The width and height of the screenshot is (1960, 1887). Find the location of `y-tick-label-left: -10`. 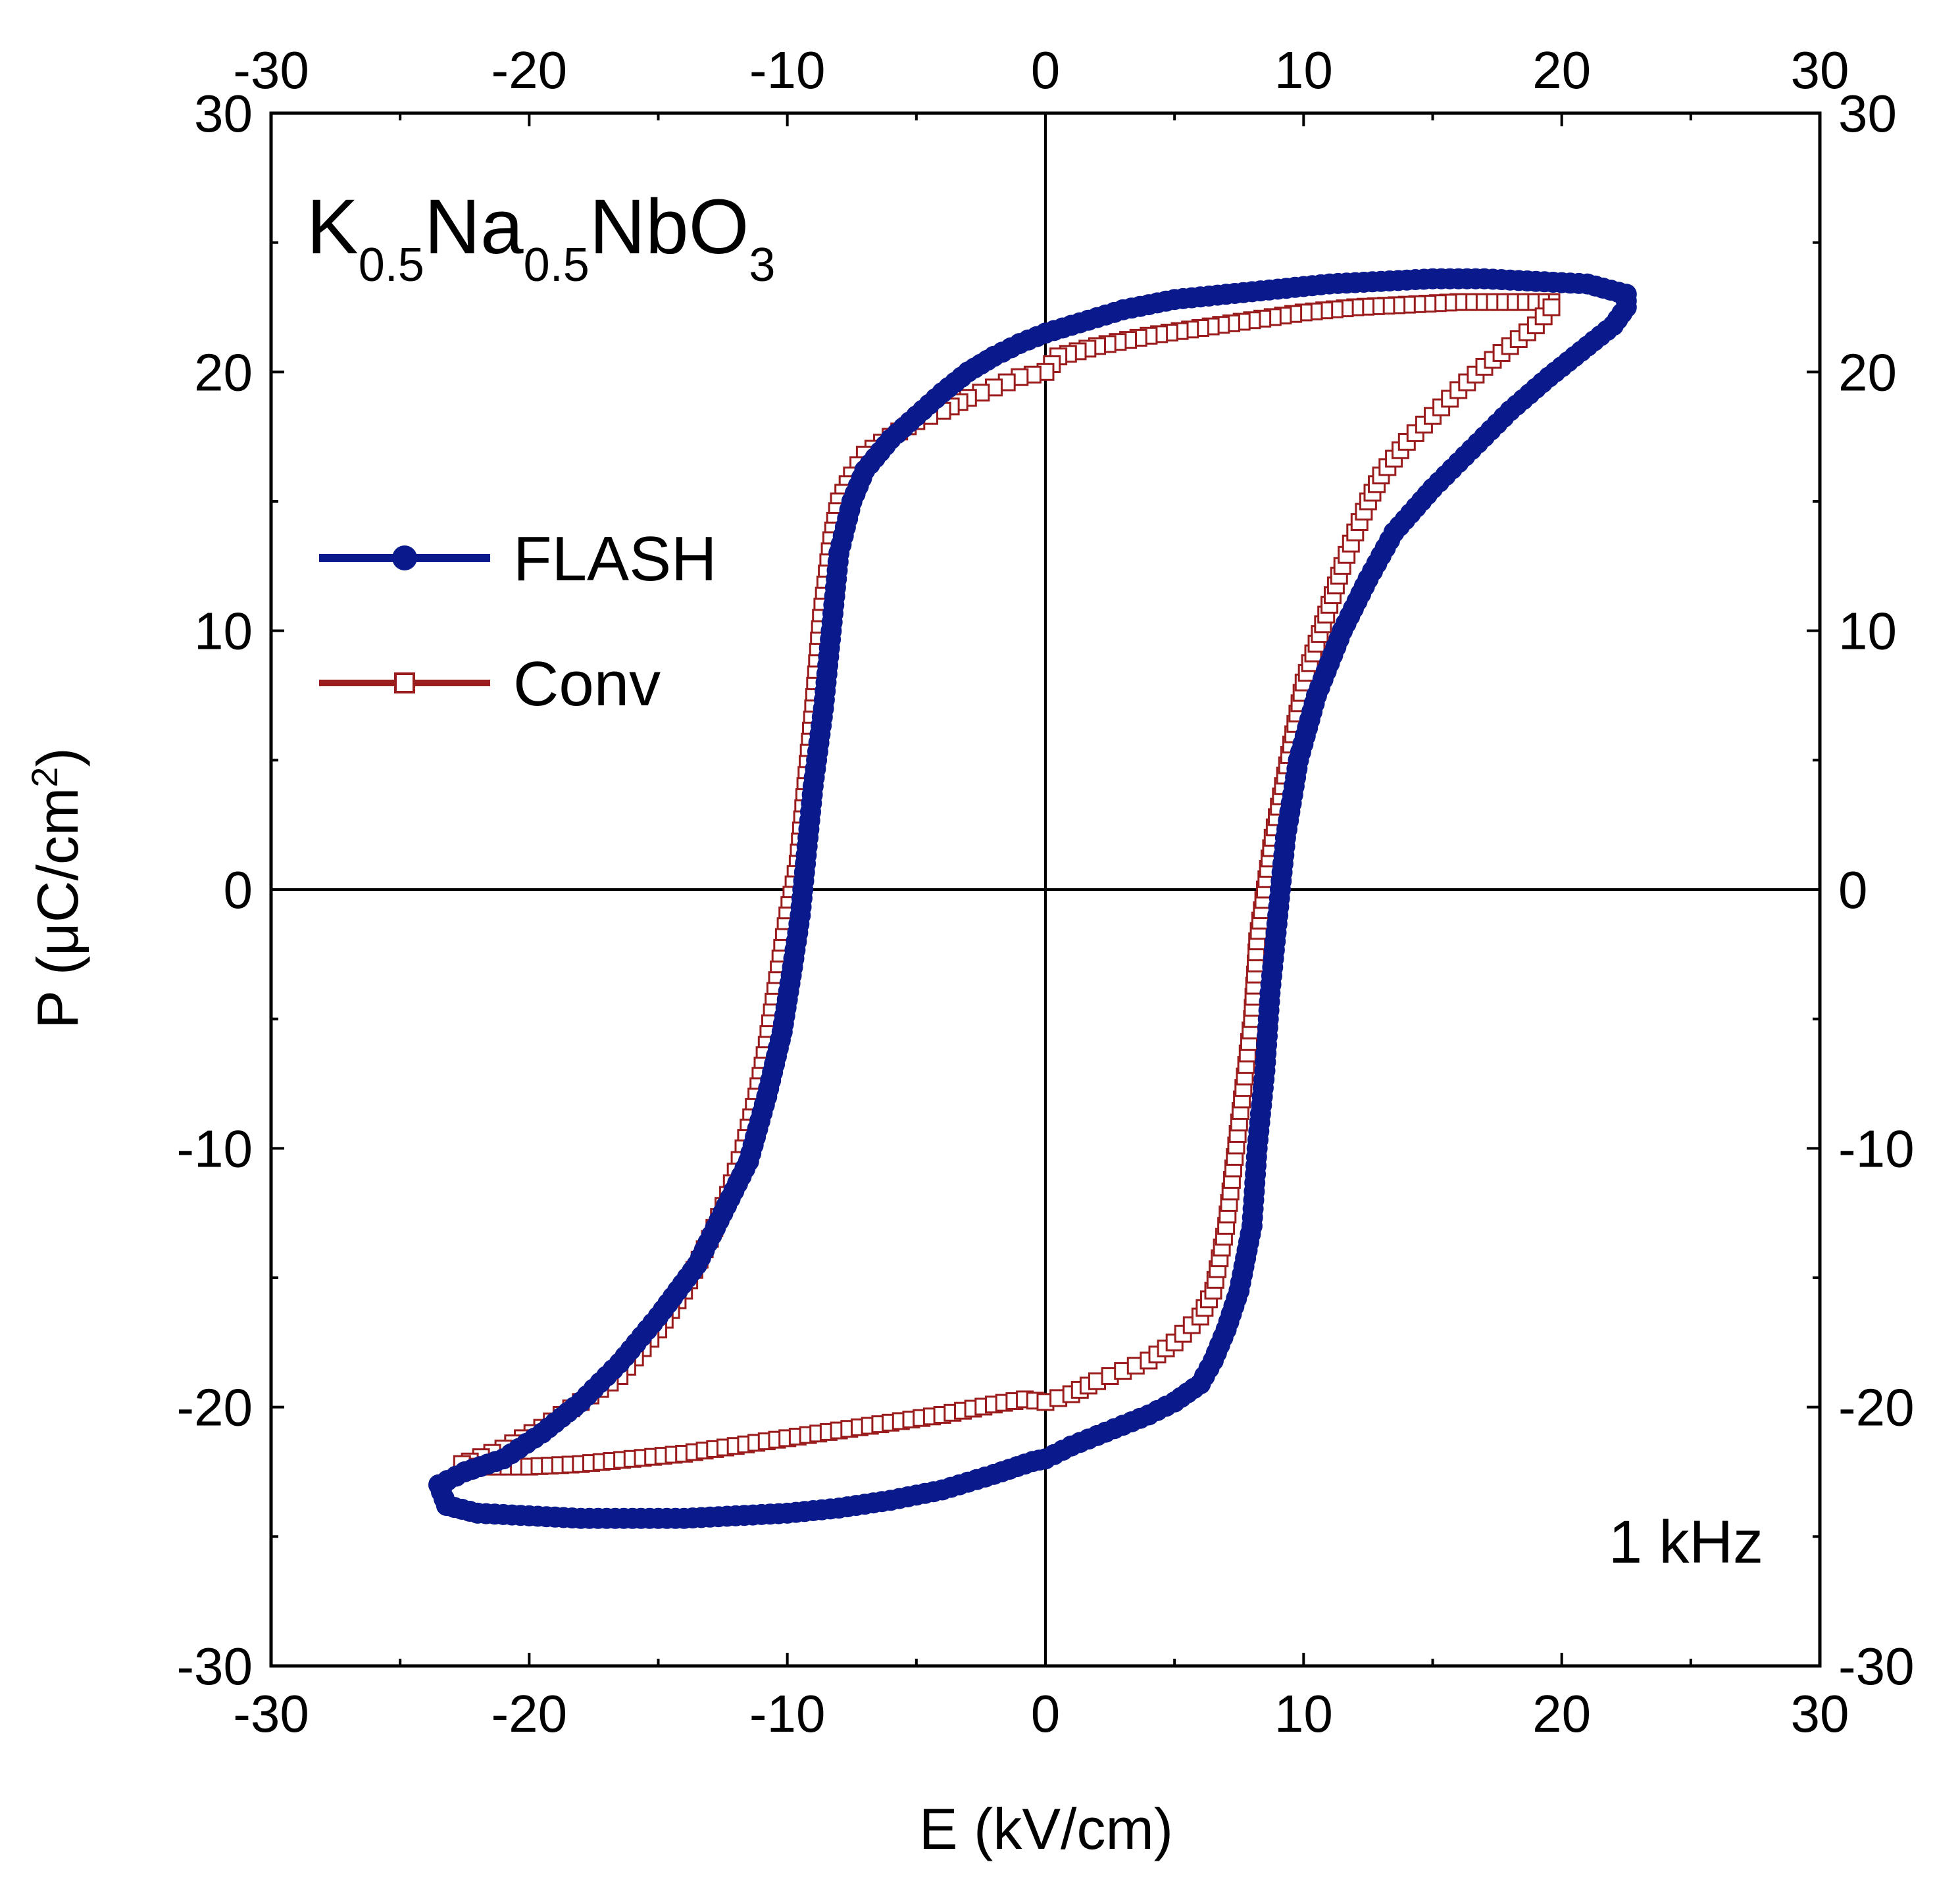

y-tick-label-left: -10 is located at coordinates (215, 1149).